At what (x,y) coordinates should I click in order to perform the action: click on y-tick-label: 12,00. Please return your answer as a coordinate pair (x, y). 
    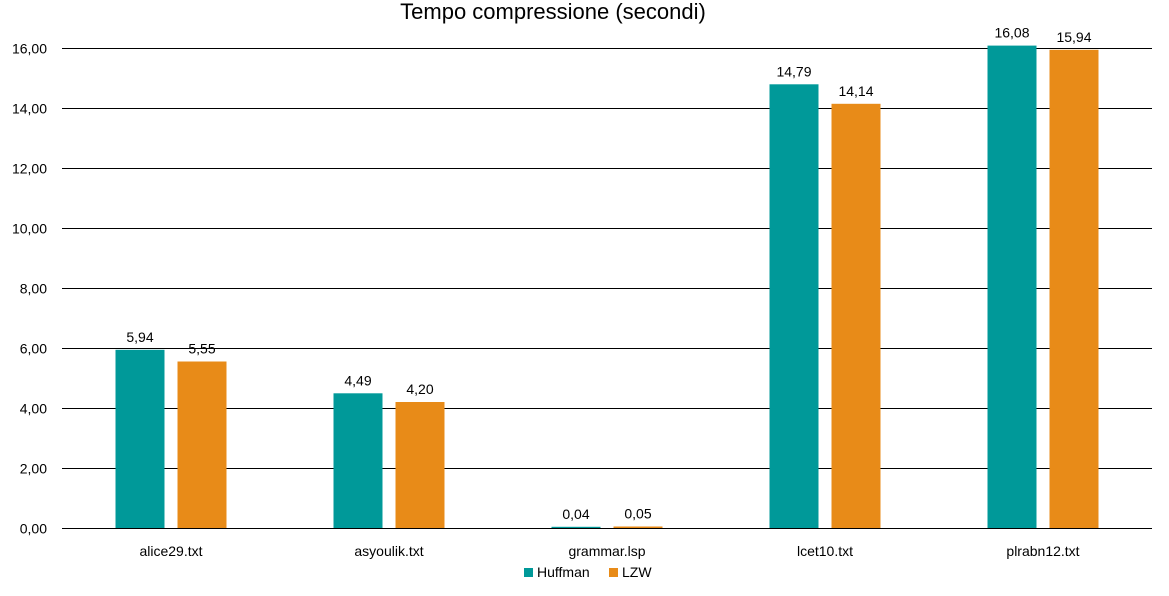
    Looking at the image, I should click on (29, 169).